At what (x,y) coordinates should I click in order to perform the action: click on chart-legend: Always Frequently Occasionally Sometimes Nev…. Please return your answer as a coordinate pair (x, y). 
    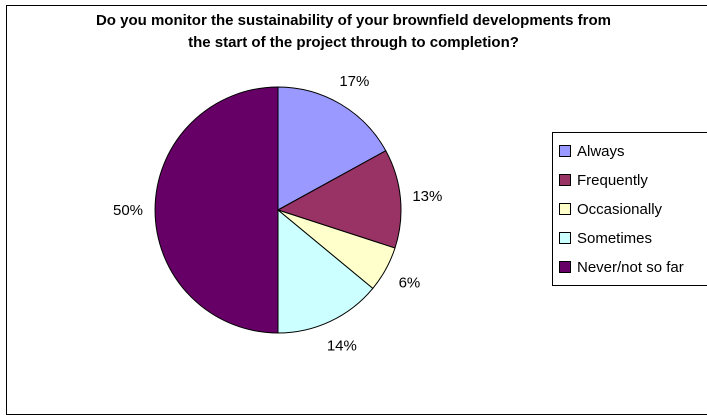
    Looking at the image, I should click on (629, 209).